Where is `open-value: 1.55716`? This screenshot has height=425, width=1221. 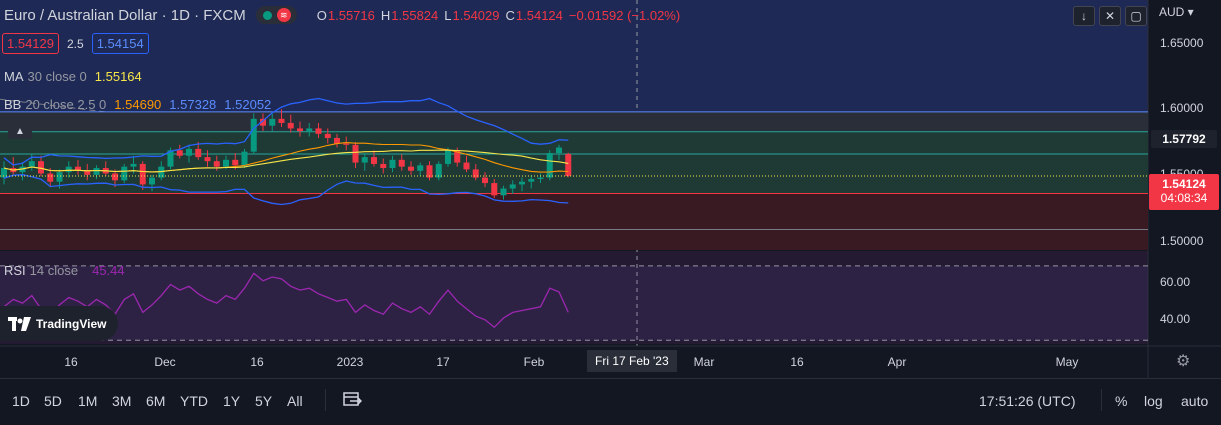 open-value: 1.55716 is located at coordinates (351, 15).